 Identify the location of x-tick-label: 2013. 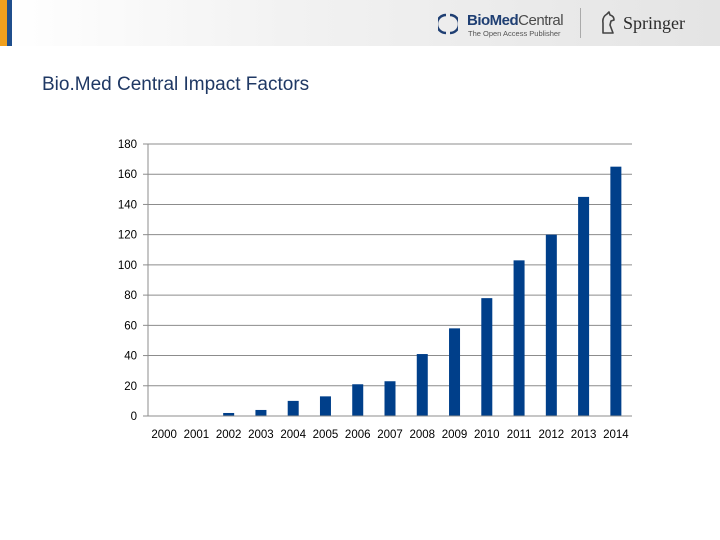
(584, 435).